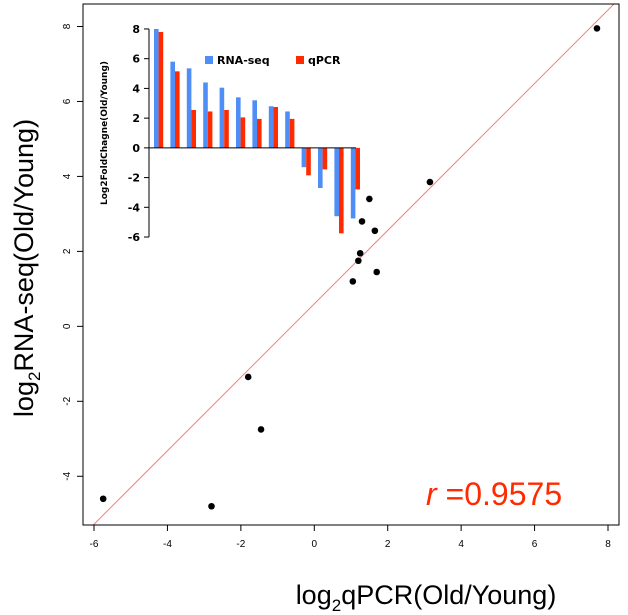 The width and height of the screenshot is (628, 615). Describe the element at coordinates (388, 544) in the screenshot. I see `x-tick-label: 2` at that location.